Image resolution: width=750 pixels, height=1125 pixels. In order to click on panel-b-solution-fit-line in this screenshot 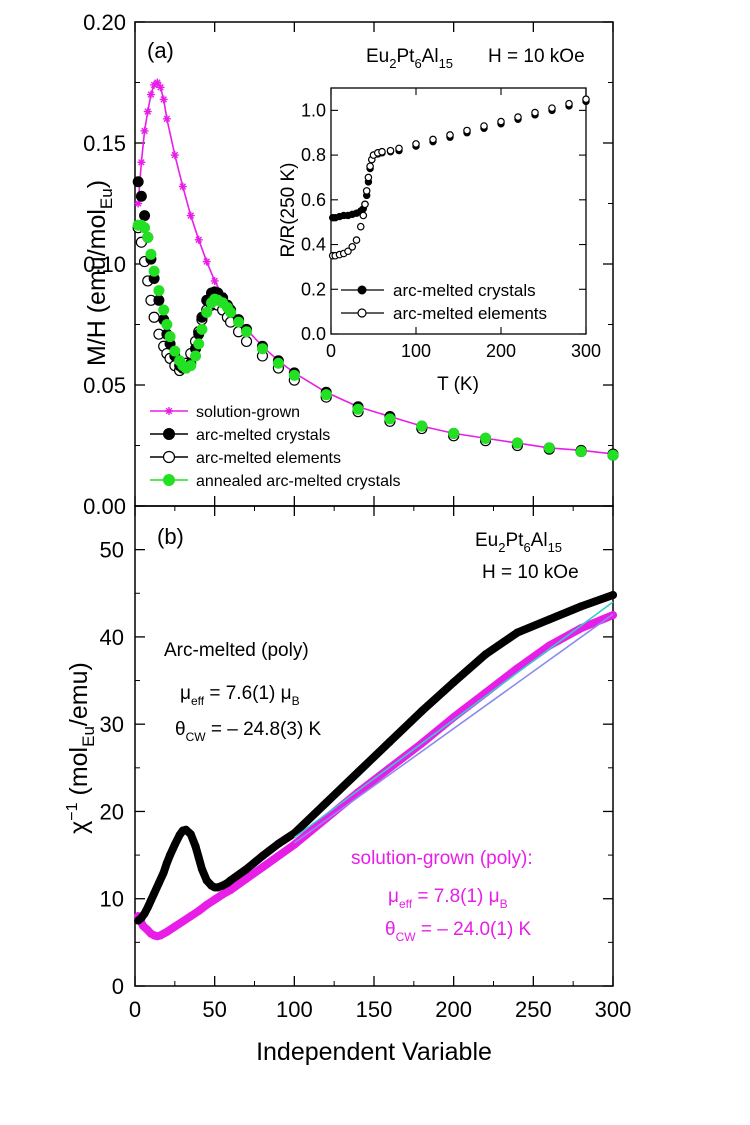, I will do `click(453, 728)`.